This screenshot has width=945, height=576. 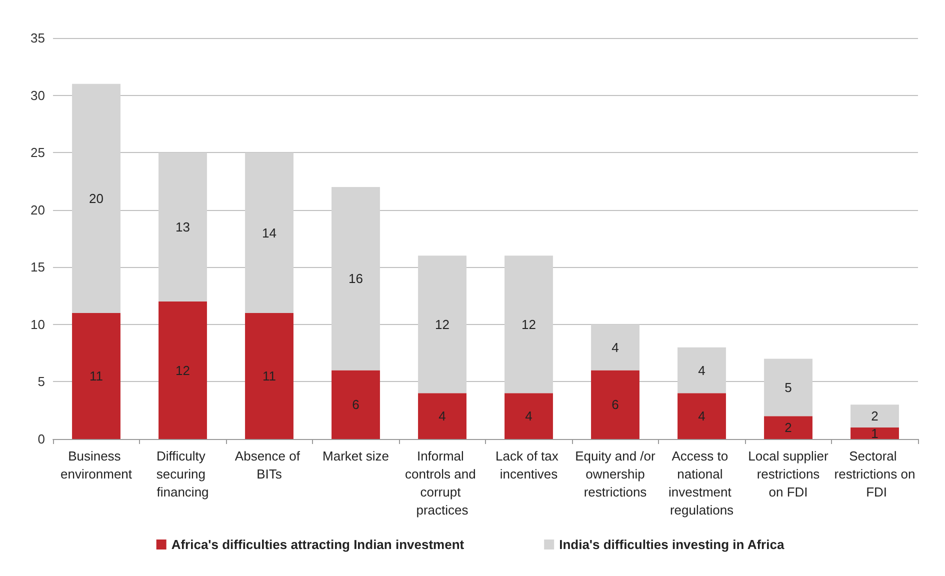 What do you see at coordinates (672, 544) in the screenshot?
I see `legend-label: India's difficulties investing in Africa` at bounding box center [672, 544].